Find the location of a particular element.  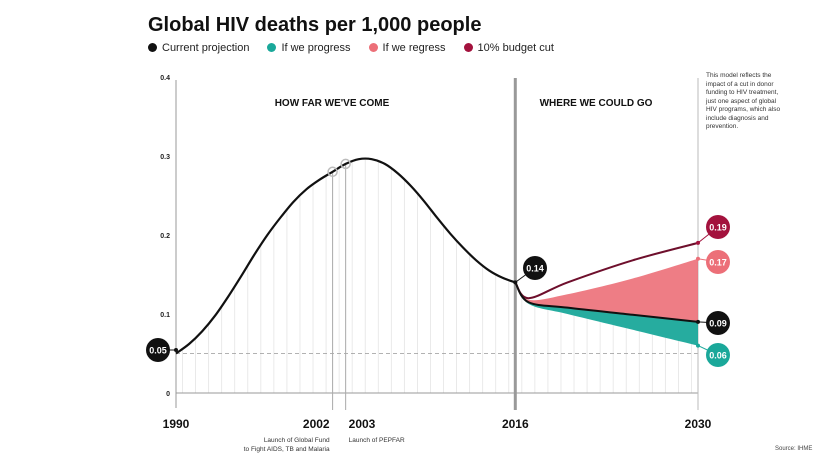

end-label-2-badge is located at coordinates (718, 262).